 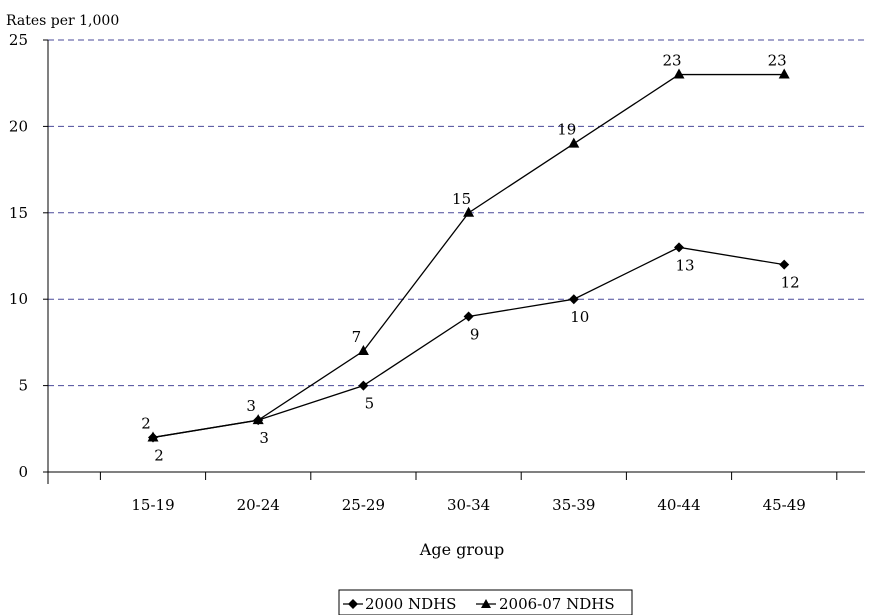 What do you see at coordinates (579, 317) in the screenshot?
I see `data-label-0-4: 10` at bounding box center [579, 317].